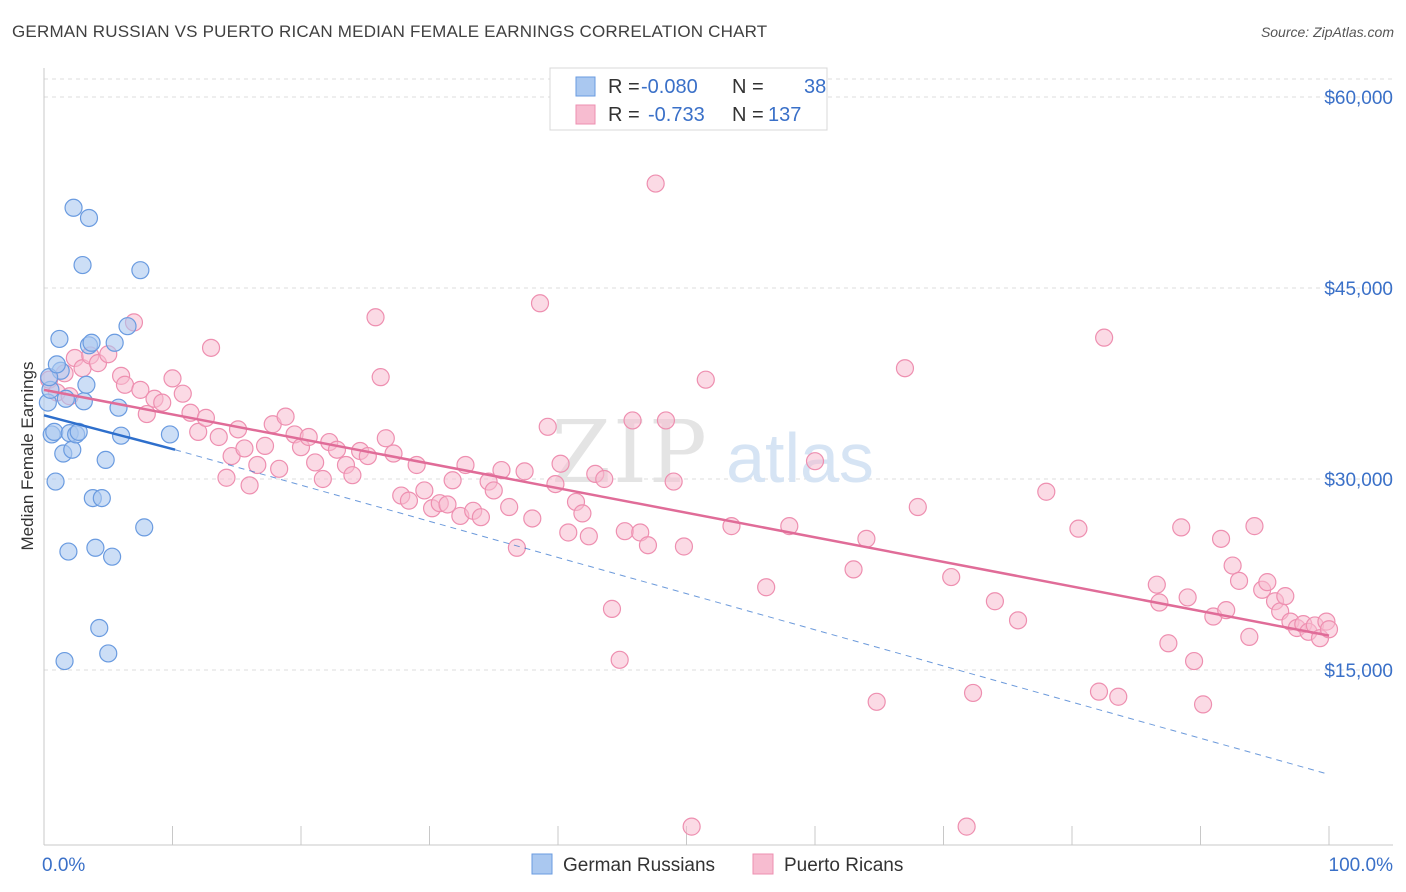  What do you see at coordinates (1361, 865) in the screenshot?
I see `x-tick-label-max: 100.0%` at bounding box center [1361, 865].